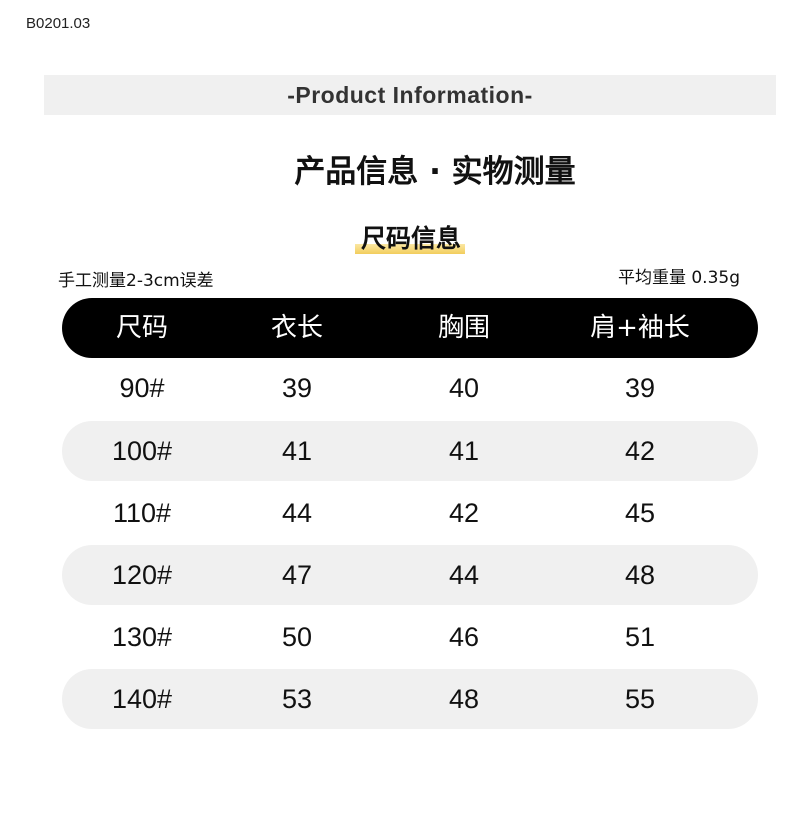 This screenshot has height=814, width=790. I want to click on cell-size: 110#, so click(142, 513).